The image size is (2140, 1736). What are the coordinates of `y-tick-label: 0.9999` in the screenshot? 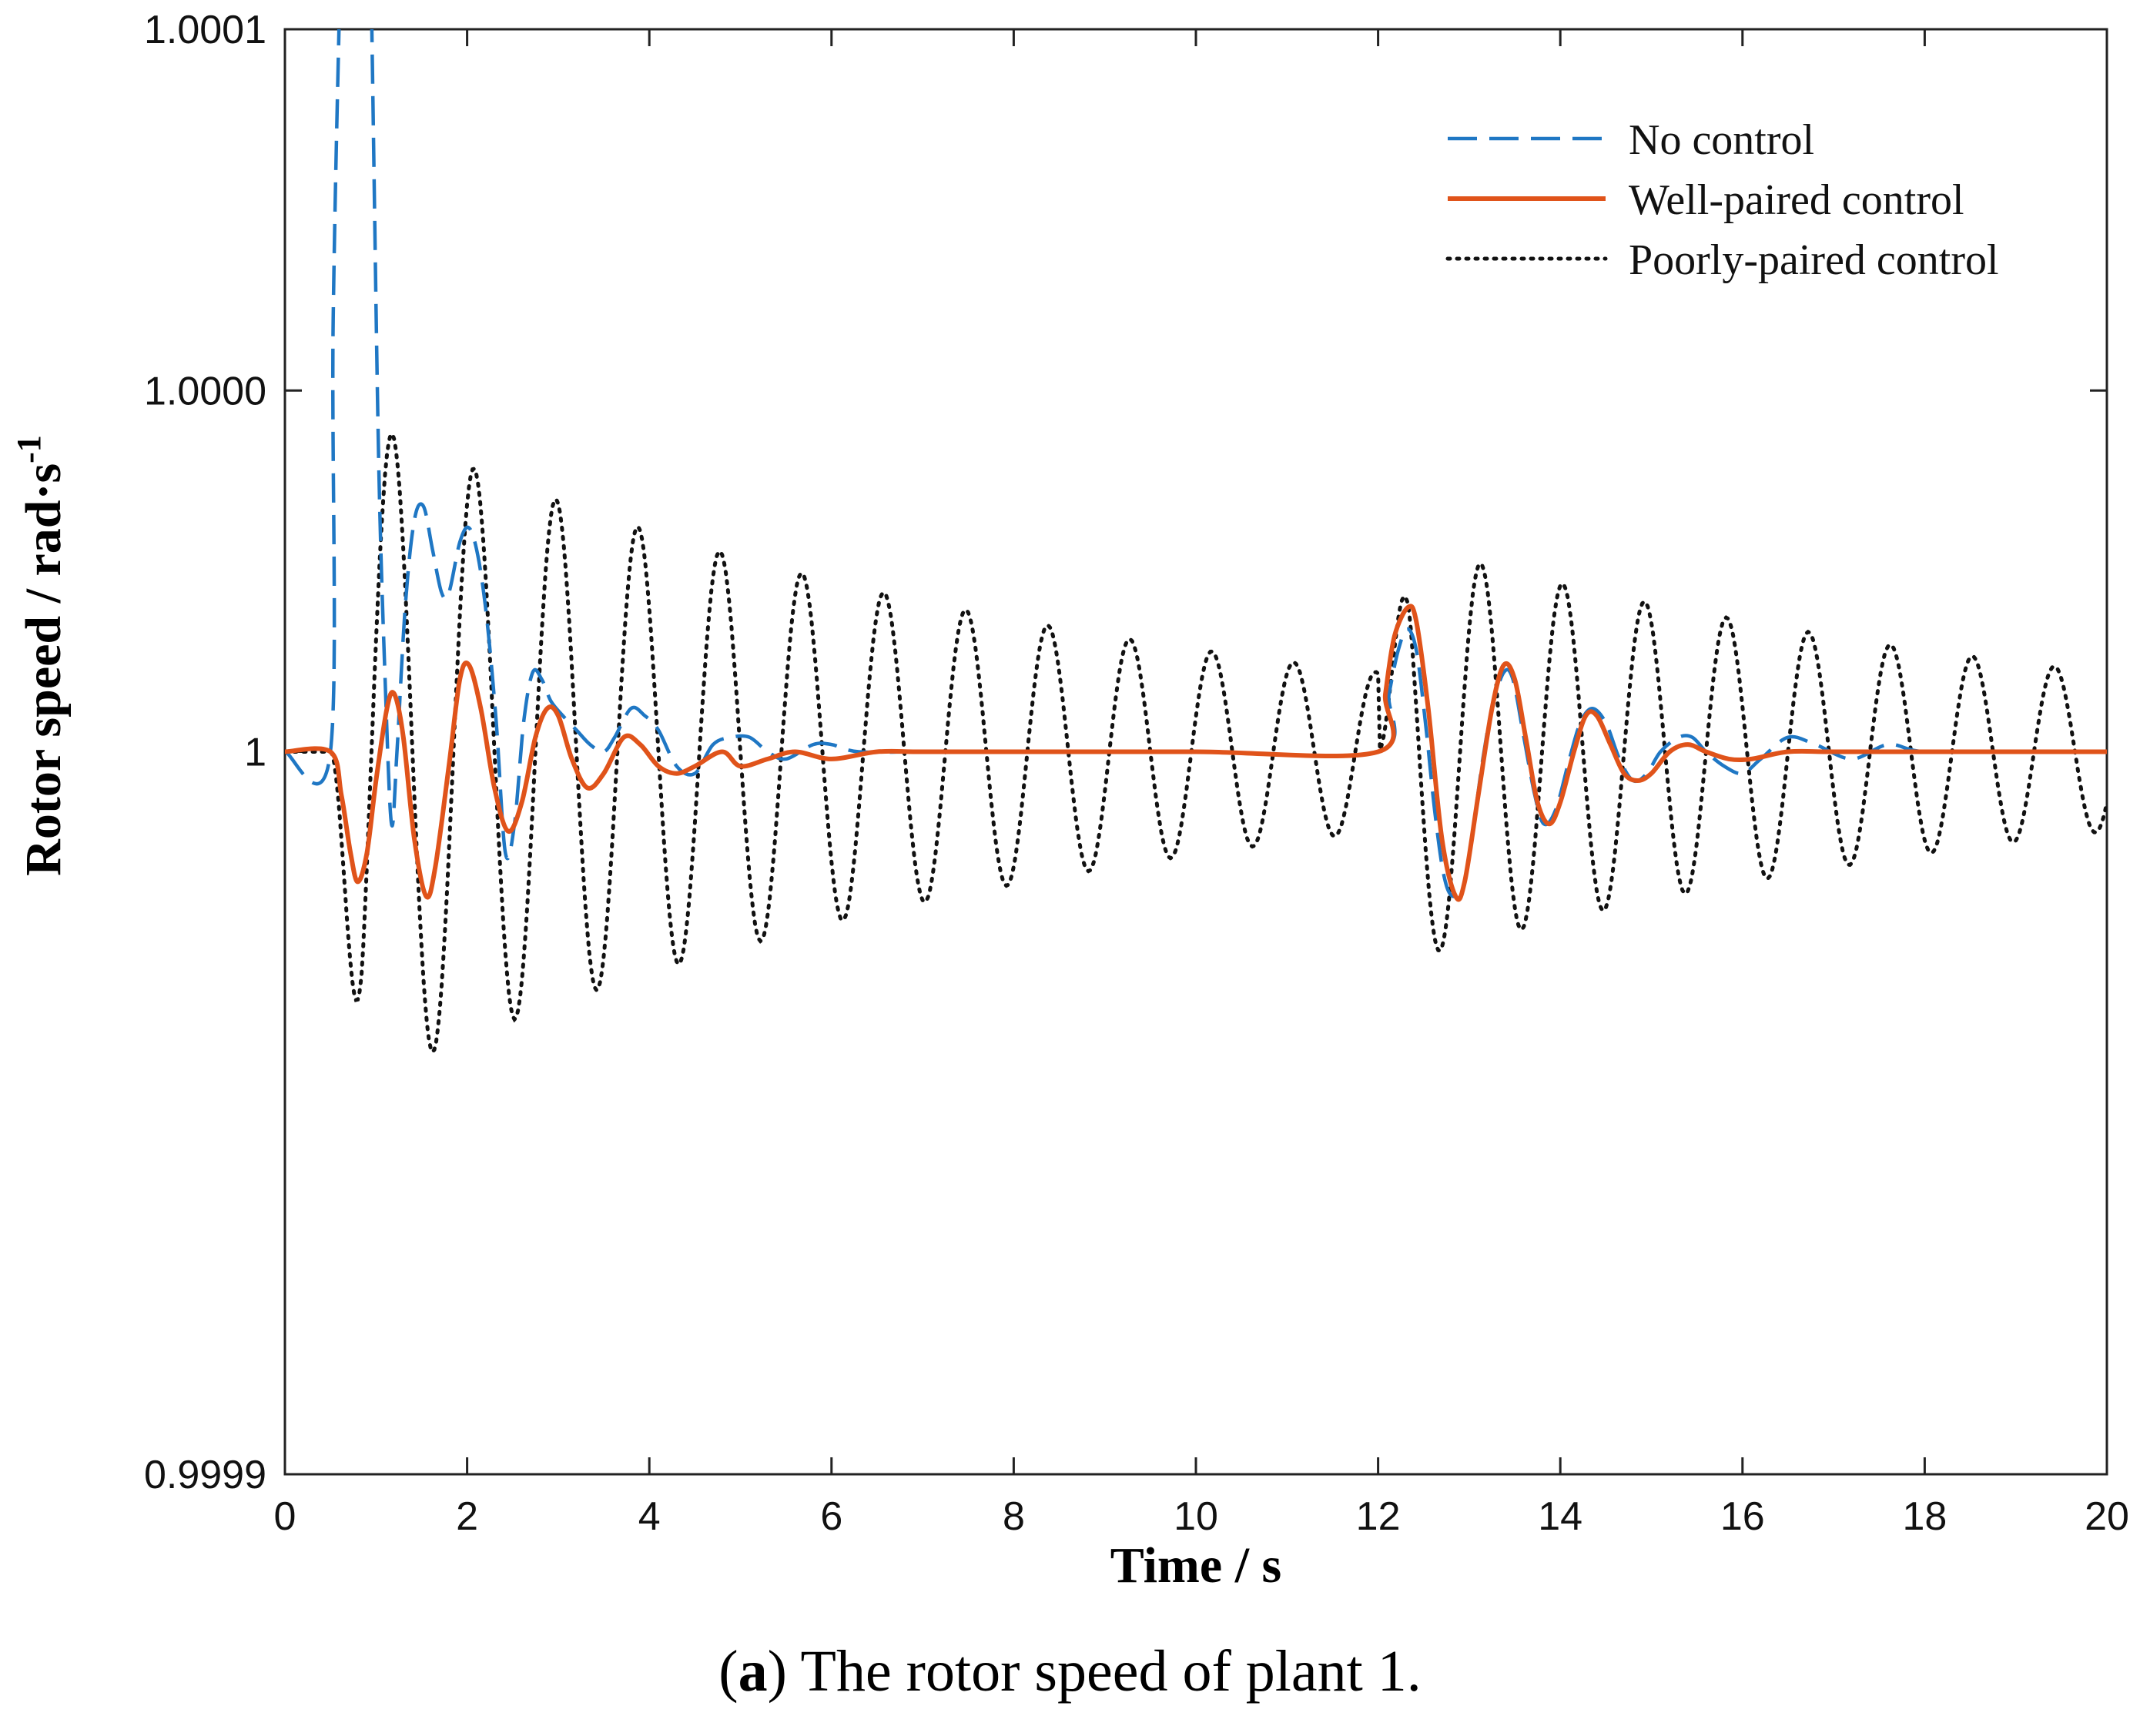 It's located at (205, 1475).